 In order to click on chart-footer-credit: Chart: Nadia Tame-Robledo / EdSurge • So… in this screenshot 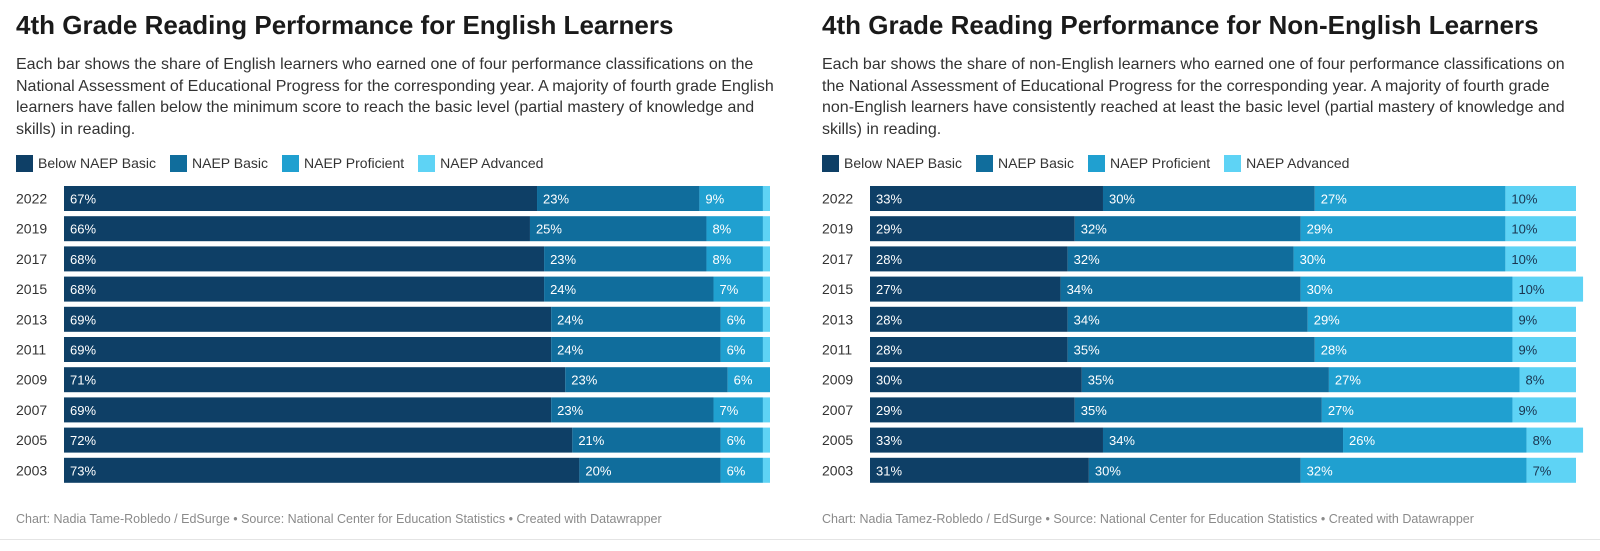, I will do `click(339, 519)`.